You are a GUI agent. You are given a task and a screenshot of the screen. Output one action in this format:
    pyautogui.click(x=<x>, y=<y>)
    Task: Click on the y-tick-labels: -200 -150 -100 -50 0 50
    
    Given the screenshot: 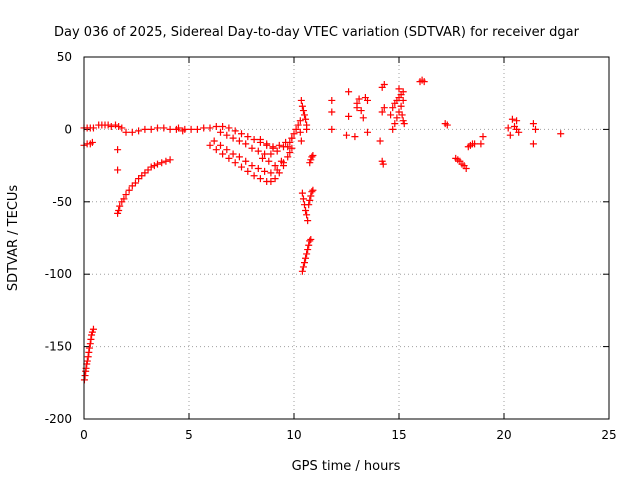 What is the action you would take?
    pyautogui.click(x=58, y=238)
    